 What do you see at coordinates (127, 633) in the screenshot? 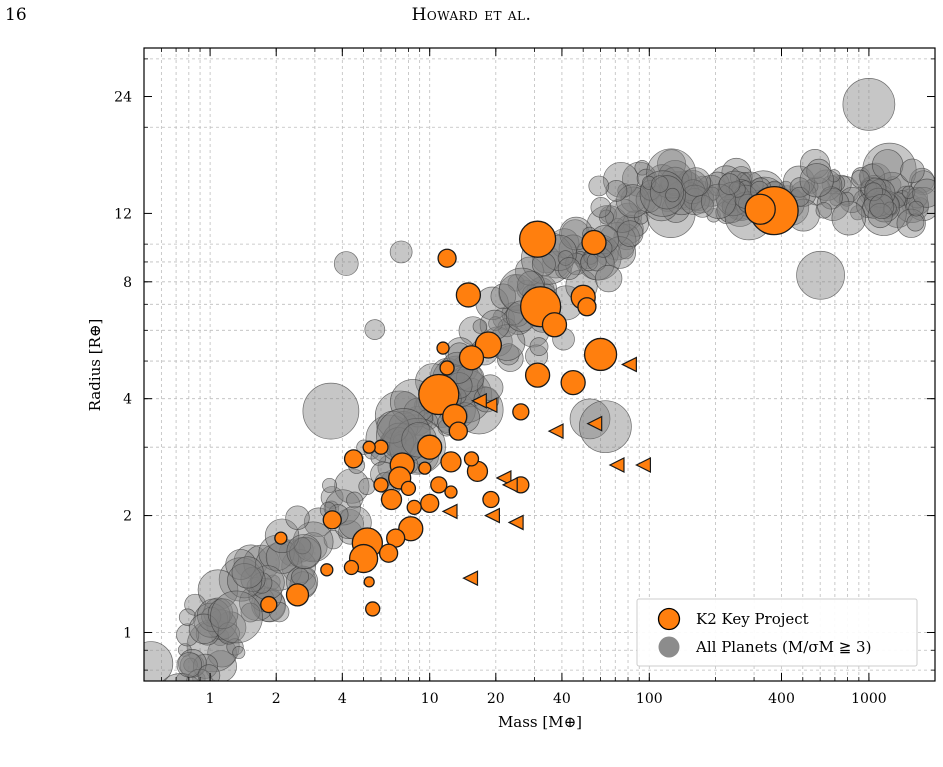
I see `y-tick-label: 1` at bounding box center [127, 633].